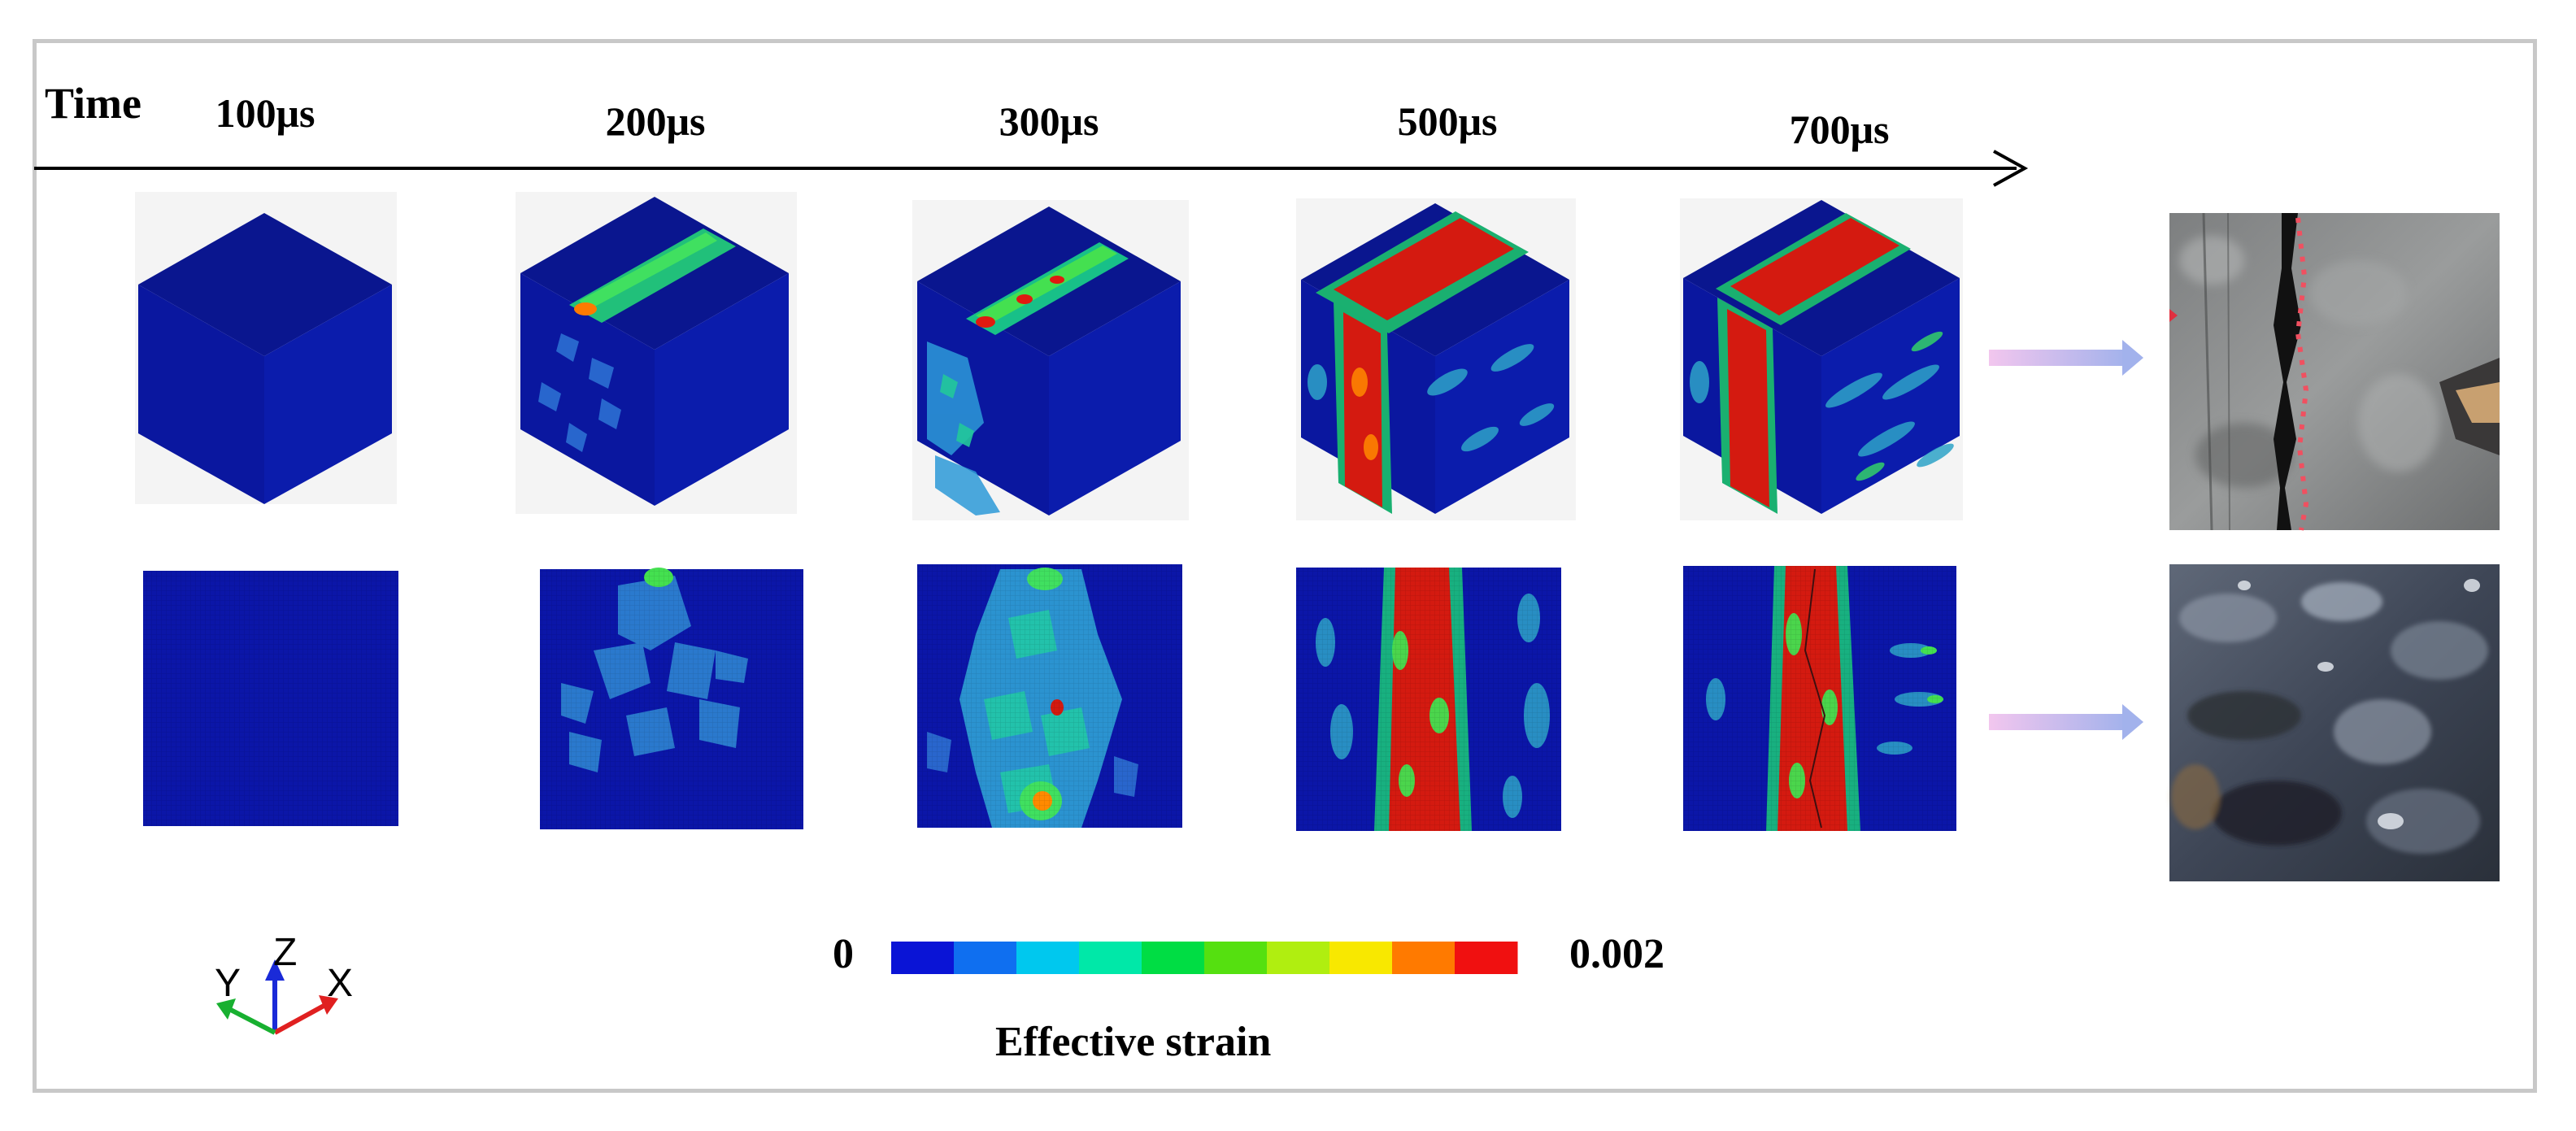  What do you see at coordinates (1429, 699) in the screenshot?
I see `slice-500us` at bounding box center [1429, 699].